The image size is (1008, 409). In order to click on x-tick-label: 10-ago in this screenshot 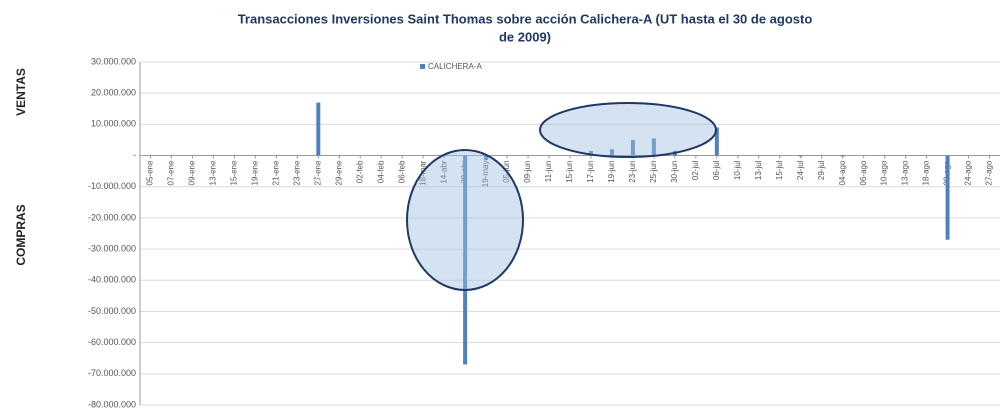, I will do `click(884, 172)`.